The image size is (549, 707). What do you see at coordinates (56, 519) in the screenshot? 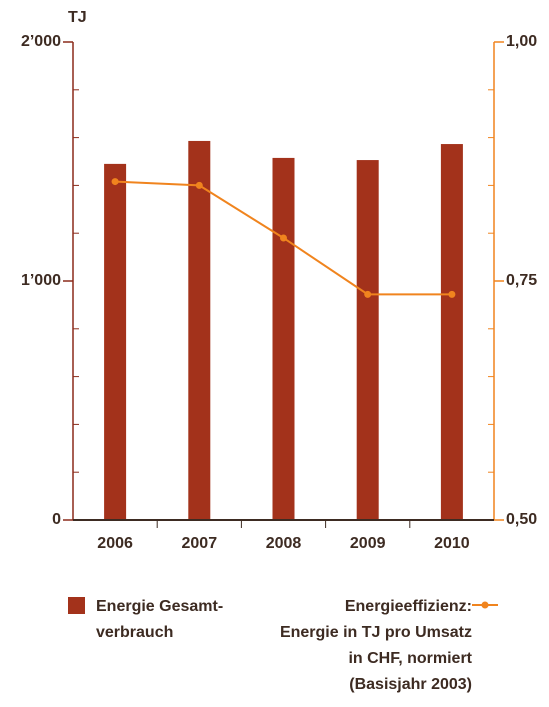
I see `y-tick-label: 0` at bounding box center [56, 519].